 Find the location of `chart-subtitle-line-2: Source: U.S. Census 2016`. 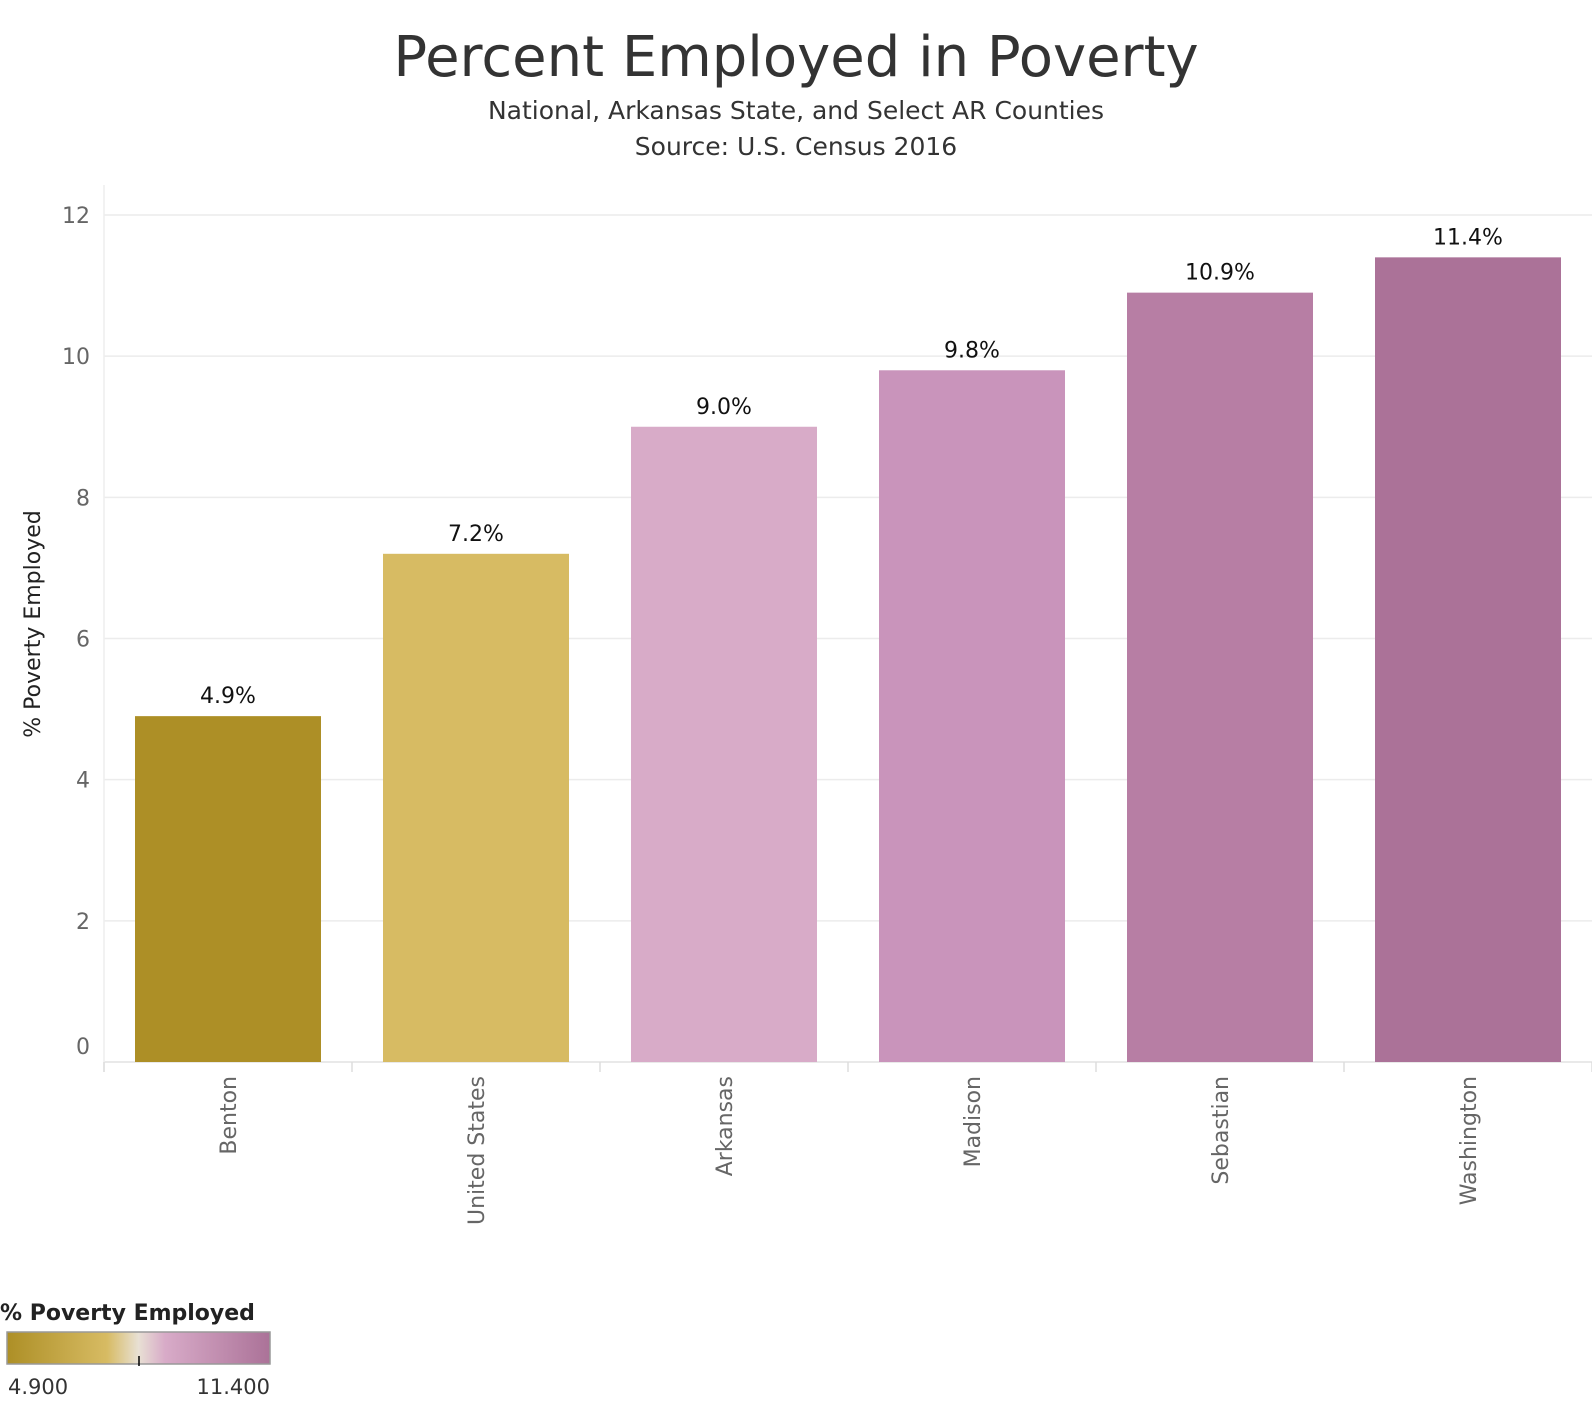

chart-subtitle-line-2: Source: U.S. Census 2016 is located at coordinates (796, 146).